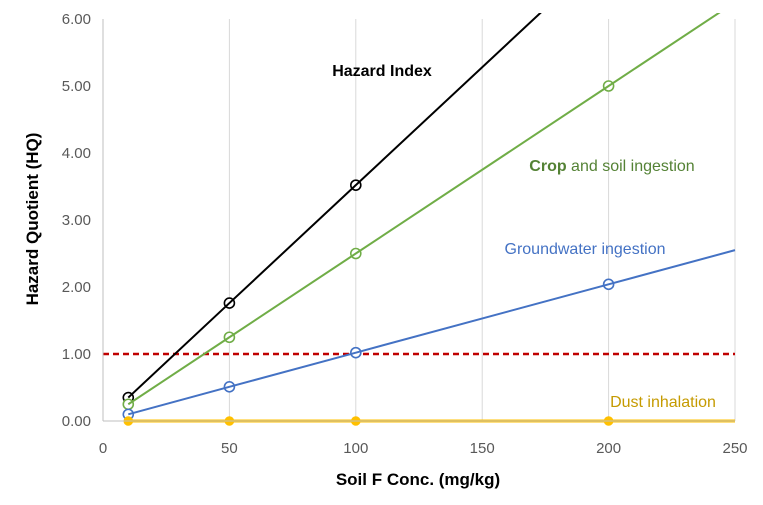  Describe the element at coordinates (32, 219) in the screenshot. I see `y-axis-title: Hazard Quotient (HQ)` at that location.